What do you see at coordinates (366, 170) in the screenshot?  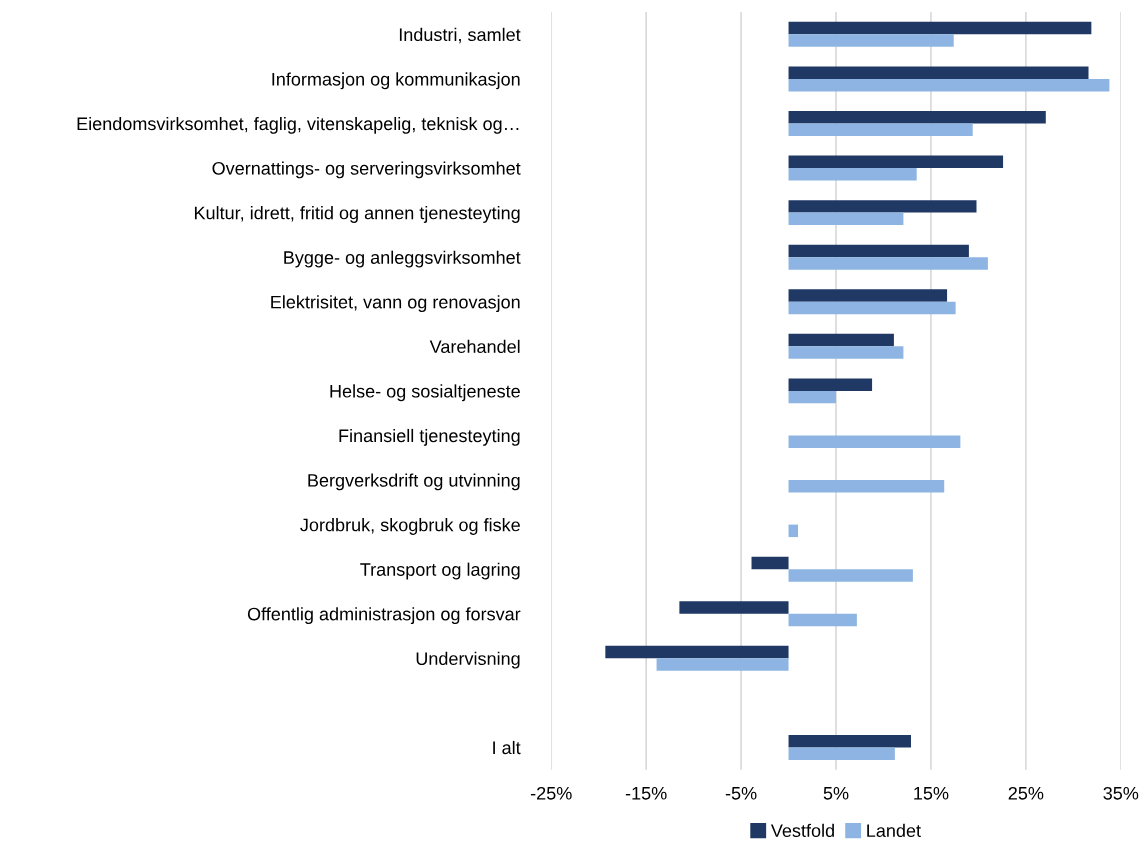 I see `y-tick-label: Overnattings- og serveringsvirksomhet` at bounding box center [366, 170].